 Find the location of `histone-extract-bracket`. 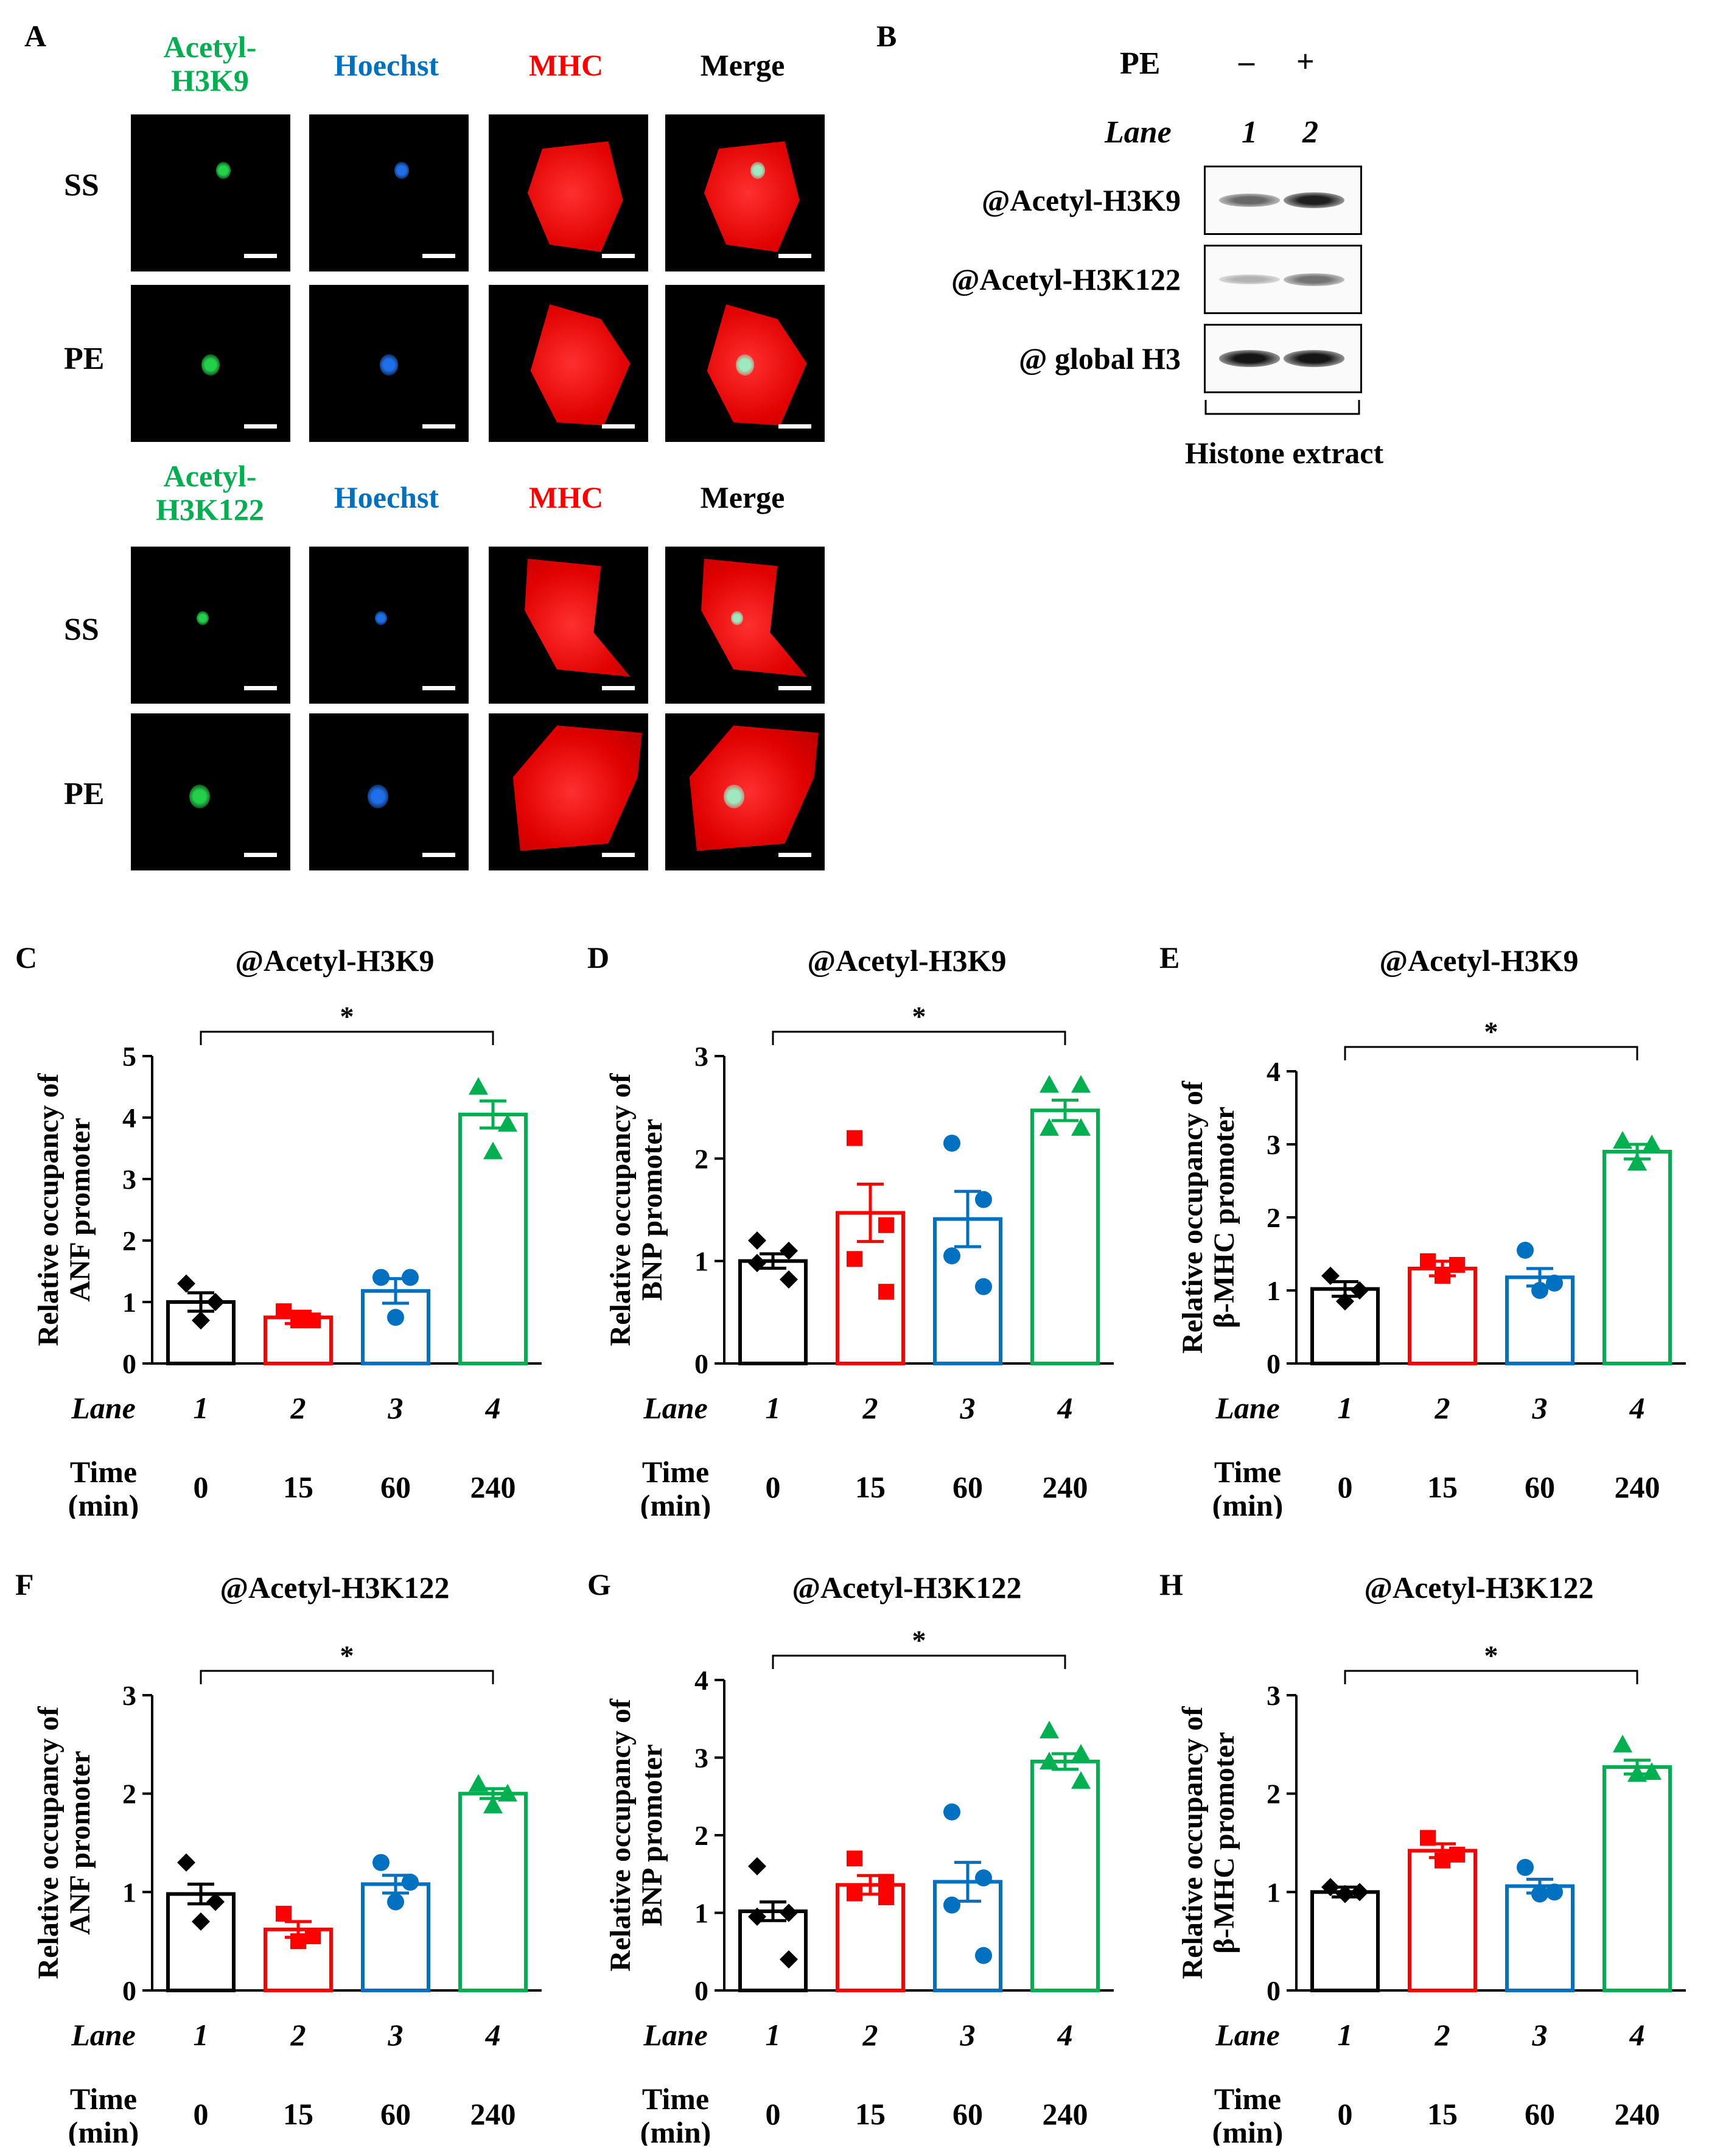

histone-extract-bracket is located at coordinates (1282, 407).